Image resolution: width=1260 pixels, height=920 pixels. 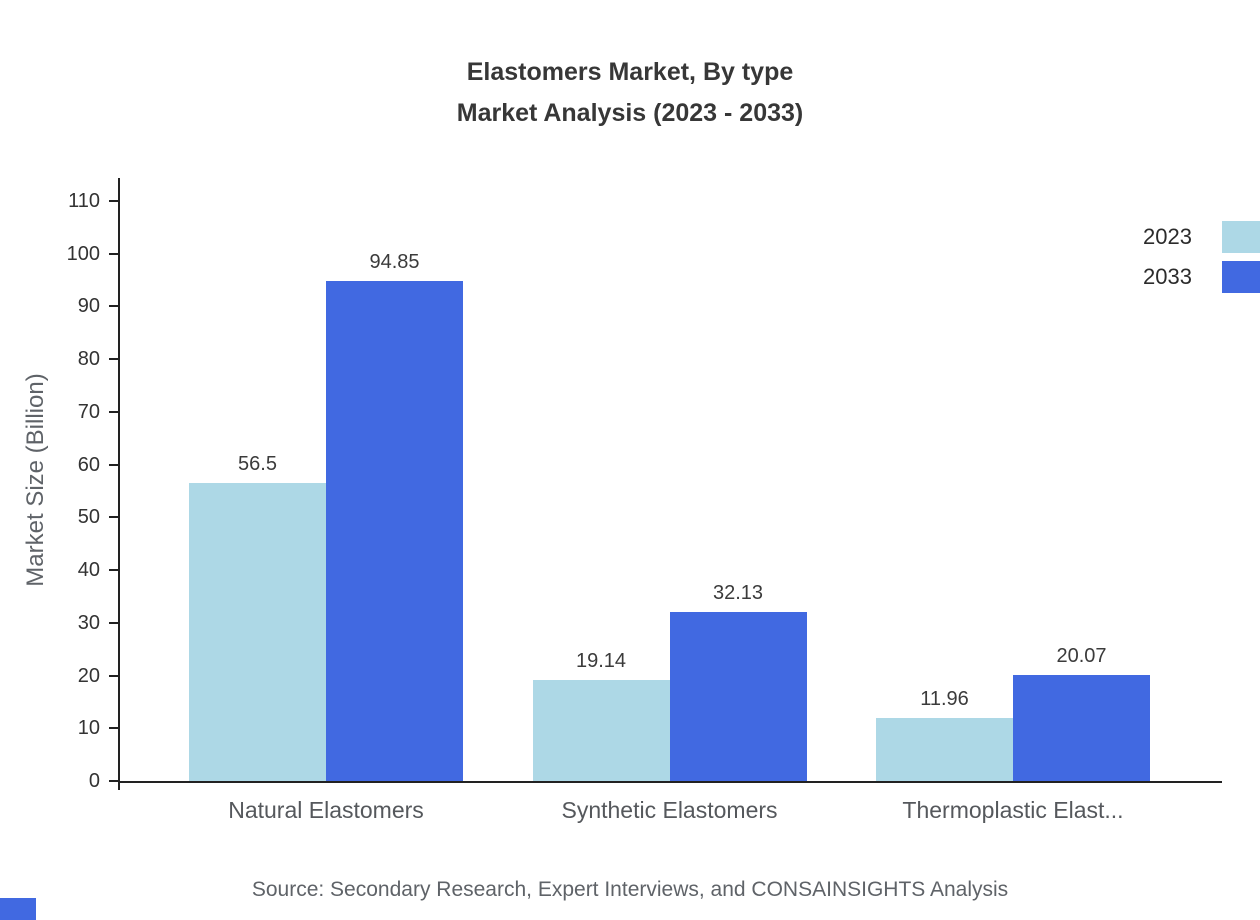 What do you see at coordinates (630, 113) in the screenshot?
I see `chart-title-line-2: Market Analysis (2023 - 2033)` at bounding box center [630, 113].